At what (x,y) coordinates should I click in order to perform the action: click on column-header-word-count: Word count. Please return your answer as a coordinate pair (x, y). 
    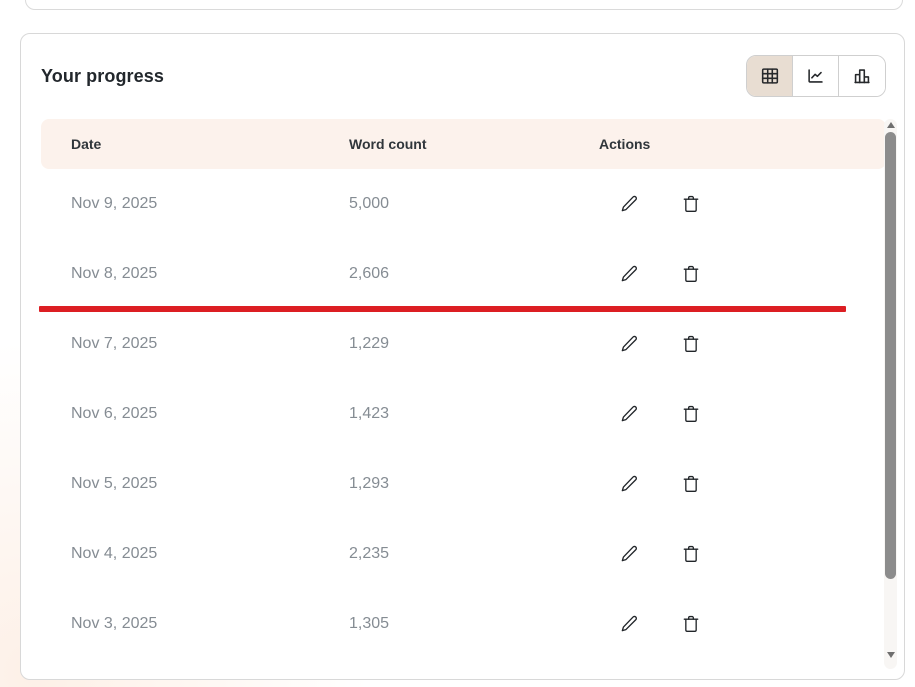
    Looking at the image, I should click on (388, 144).